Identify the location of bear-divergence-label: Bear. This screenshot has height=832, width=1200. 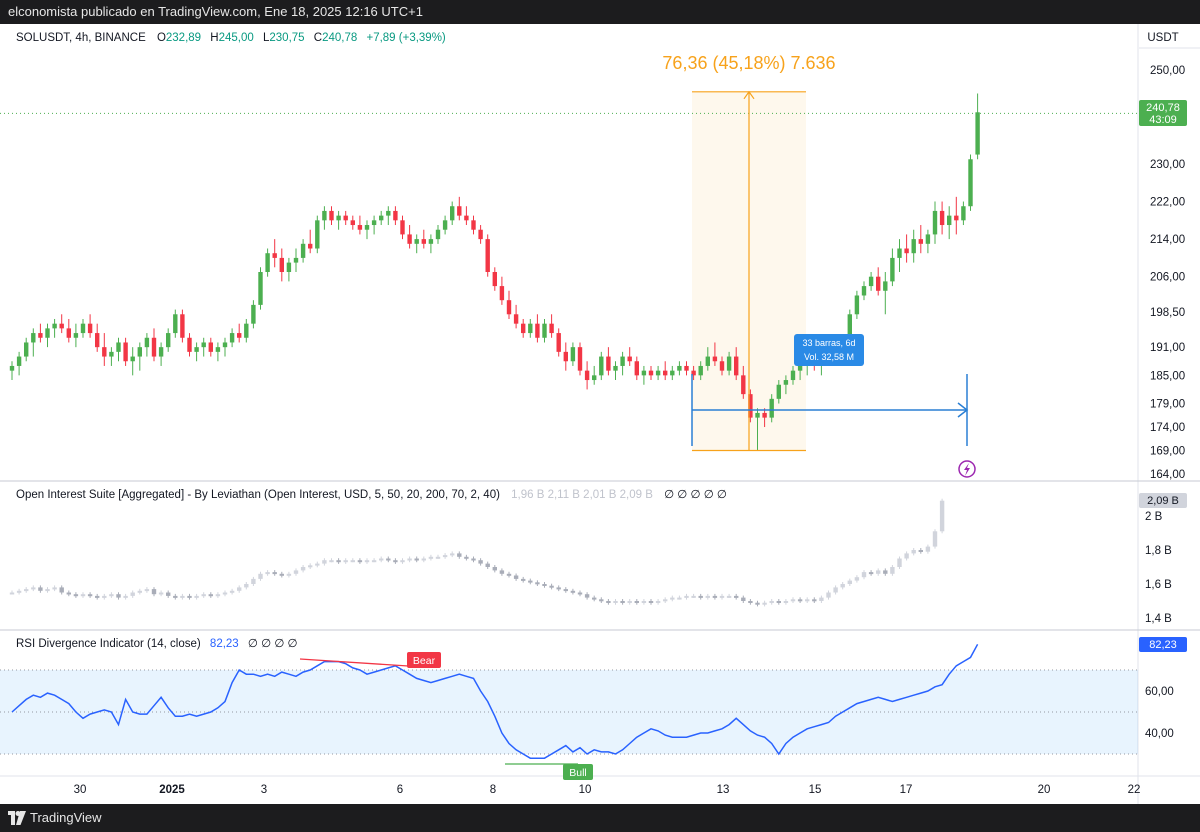
(424, 660).